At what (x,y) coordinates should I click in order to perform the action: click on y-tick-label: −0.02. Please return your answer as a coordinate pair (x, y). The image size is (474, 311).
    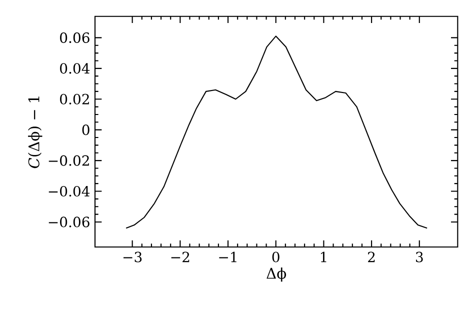
    Looking at the image, I should click on (68, 160).